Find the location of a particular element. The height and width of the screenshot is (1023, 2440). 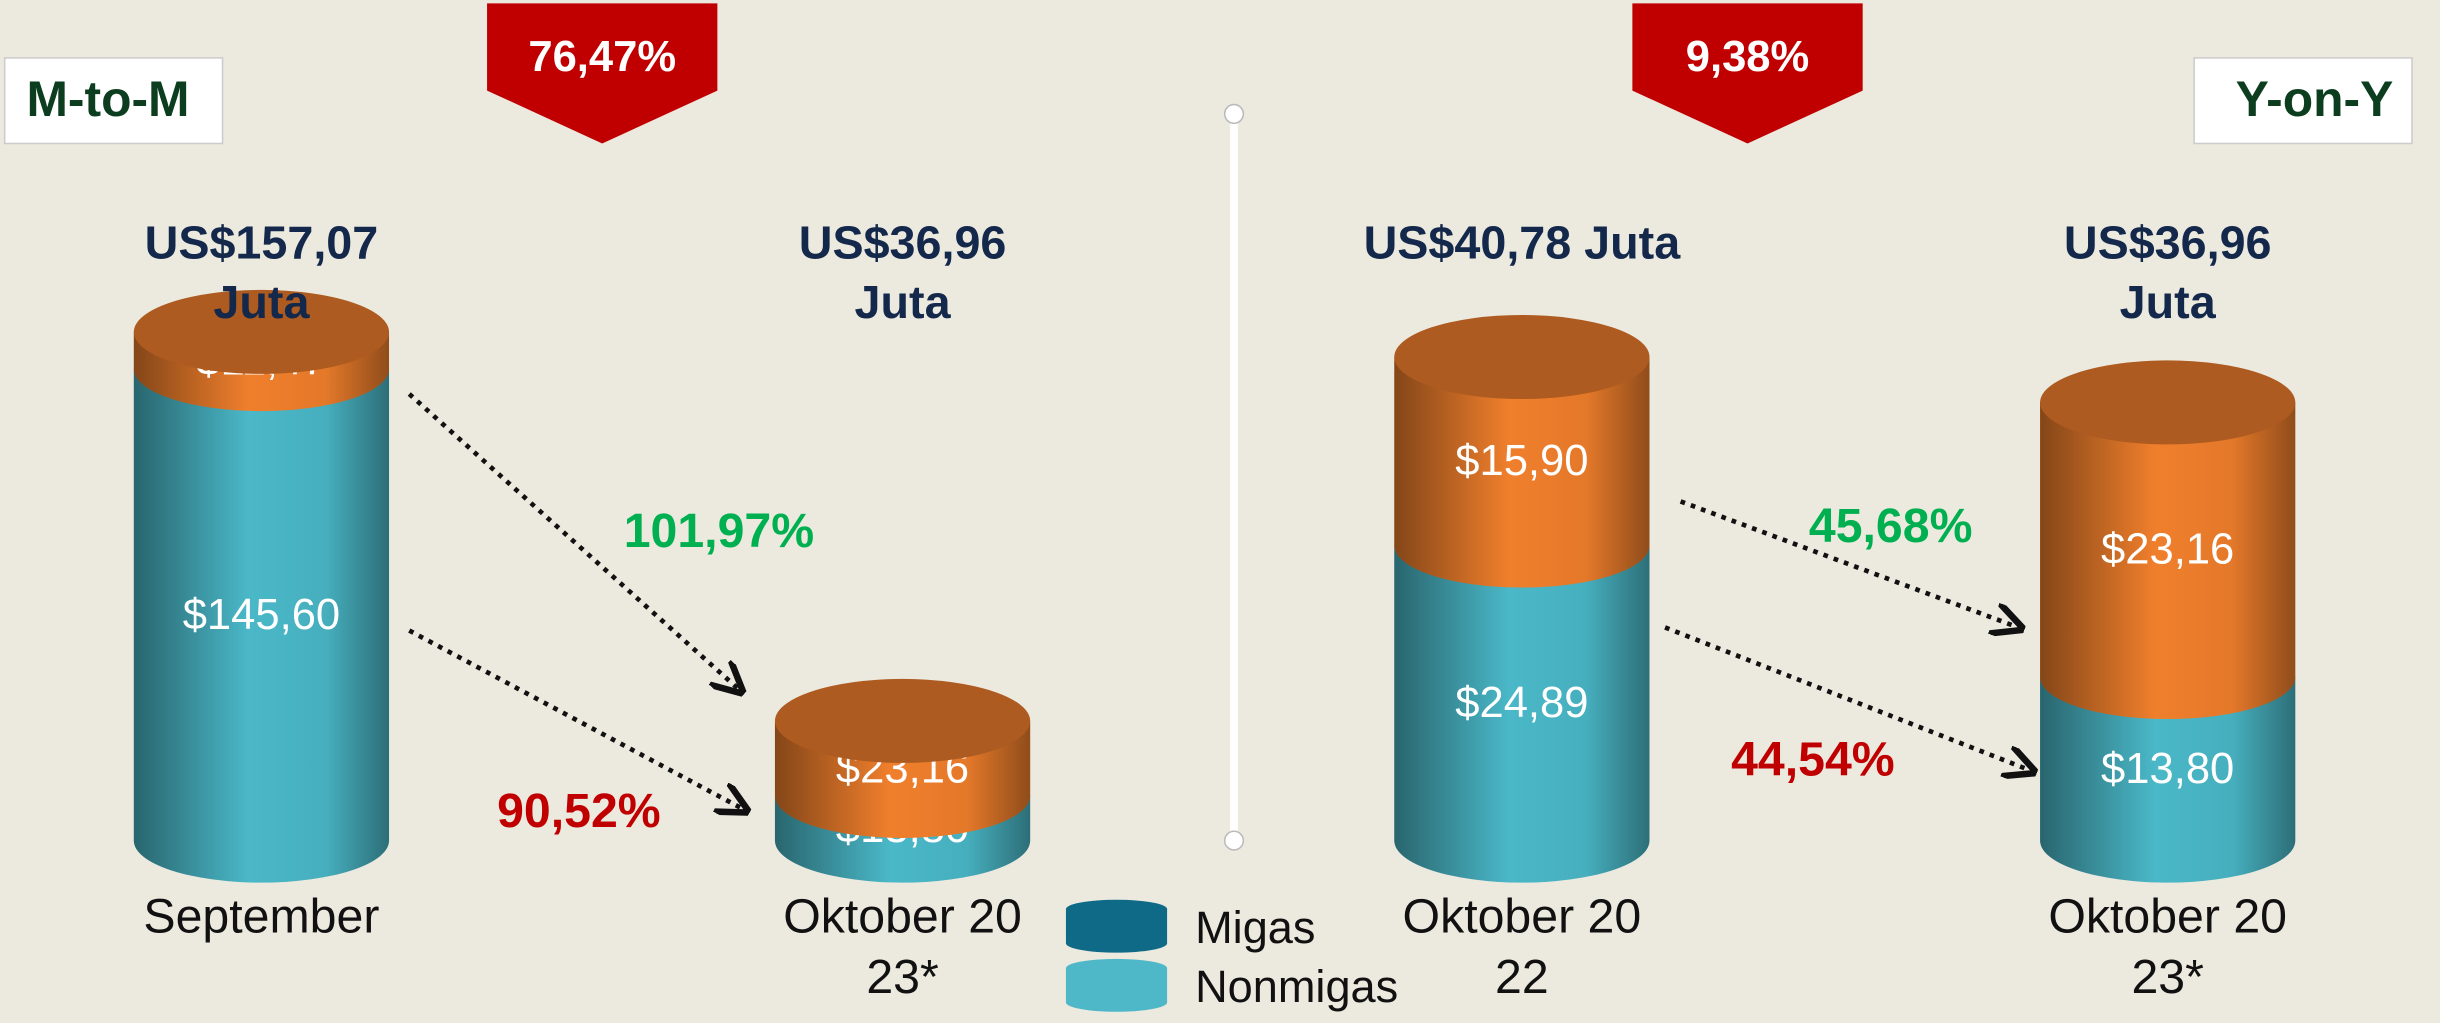

change-label: 90,52% is located at coordinates (579, 811).